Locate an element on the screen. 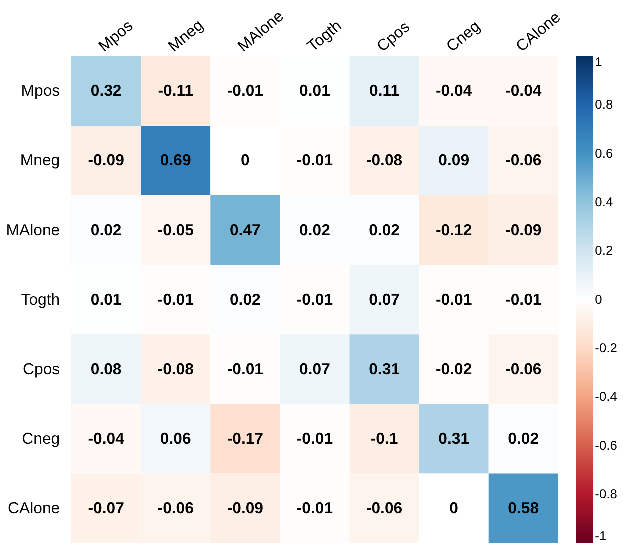  data-label: -0.07 is located at coordinates (106, 509).